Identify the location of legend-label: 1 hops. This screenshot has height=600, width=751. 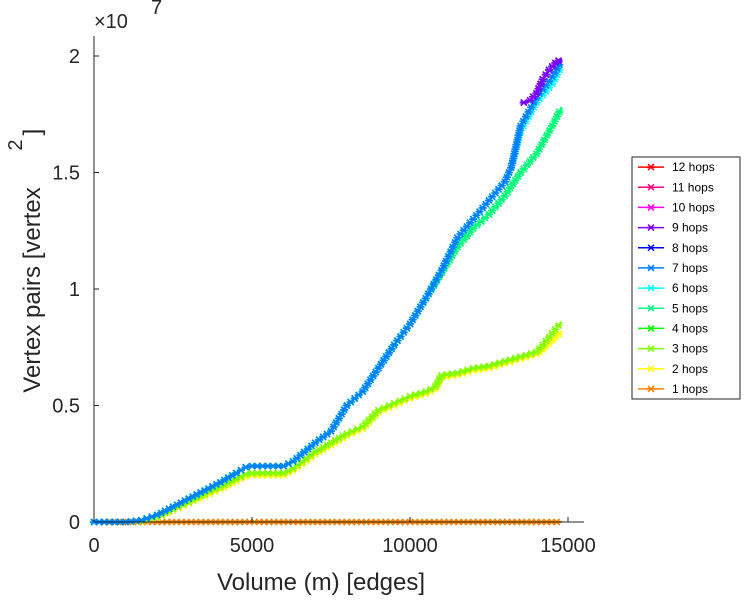
(690, 389).